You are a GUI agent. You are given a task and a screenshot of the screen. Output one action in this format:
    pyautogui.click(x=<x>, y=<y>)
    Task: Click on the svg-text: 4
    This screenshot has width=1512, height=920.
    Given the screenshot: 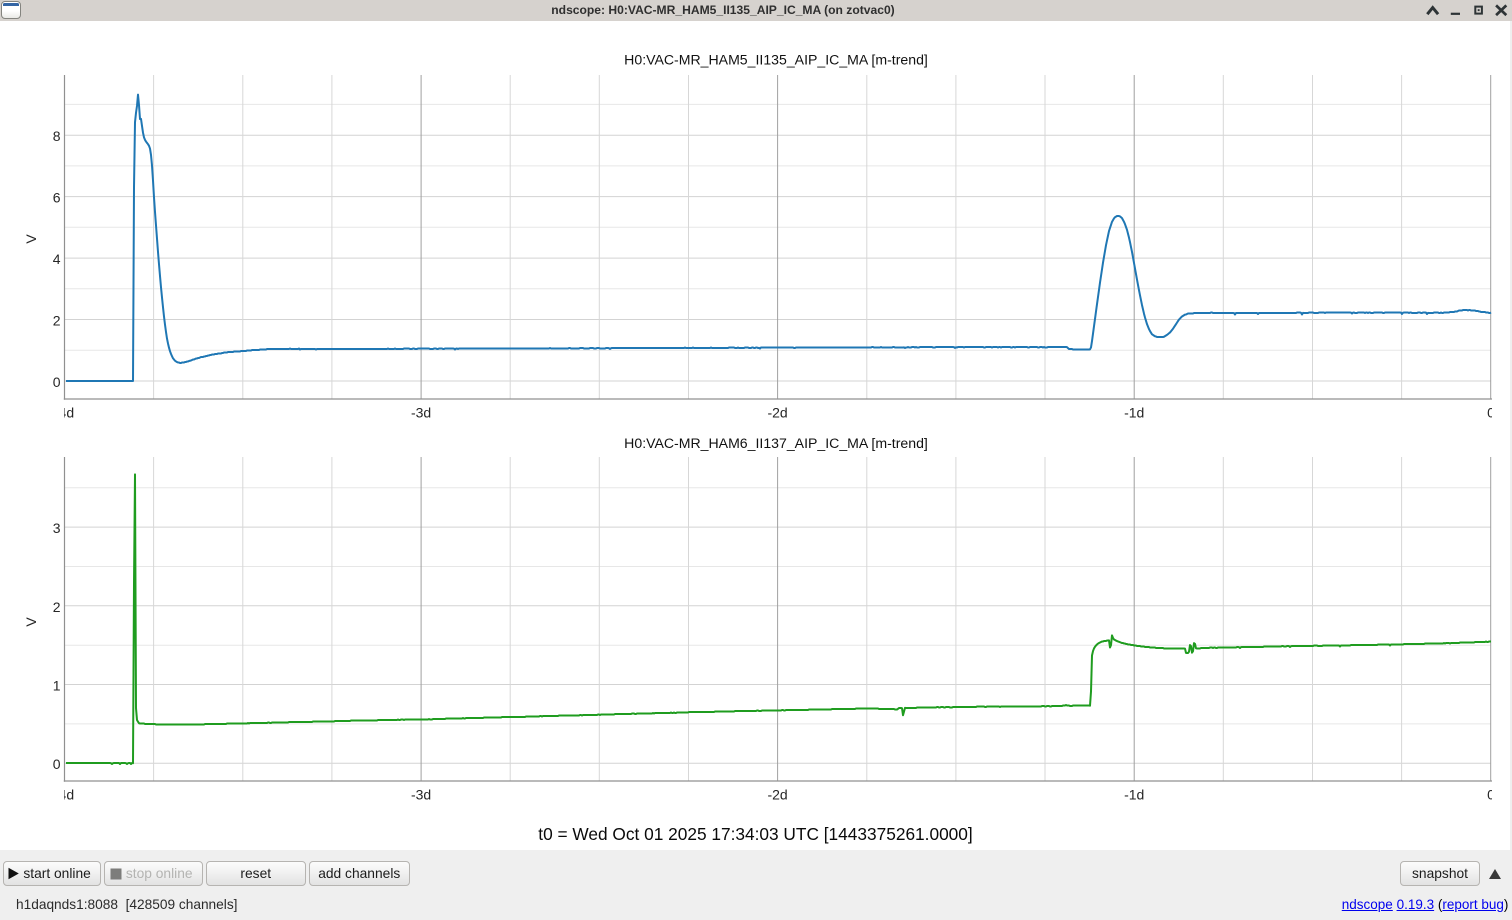 What is the action you would take?
    pyautogui.click(x=57, y=259)
    